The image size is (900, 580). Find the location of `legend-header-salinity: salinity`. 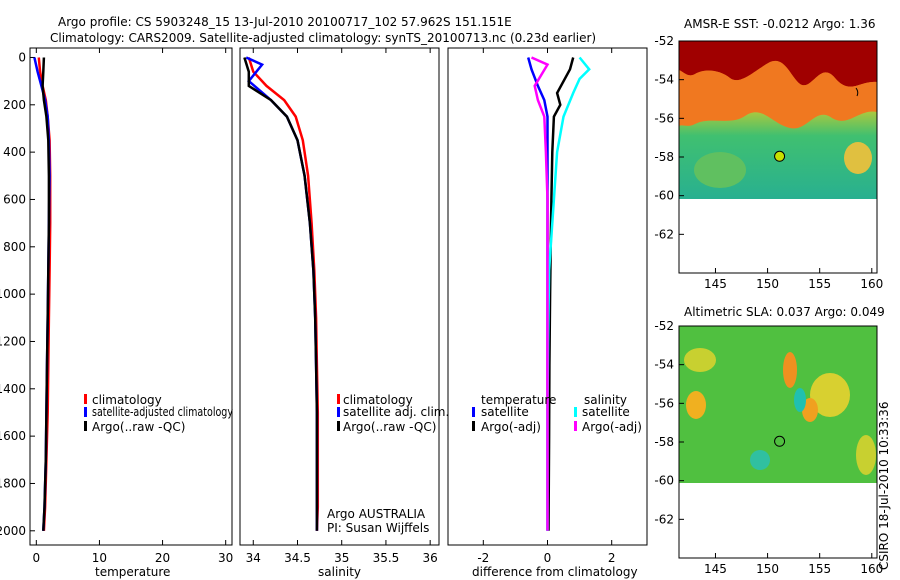

legend-header-salinity: salinity is located at coordinates (605, 400).